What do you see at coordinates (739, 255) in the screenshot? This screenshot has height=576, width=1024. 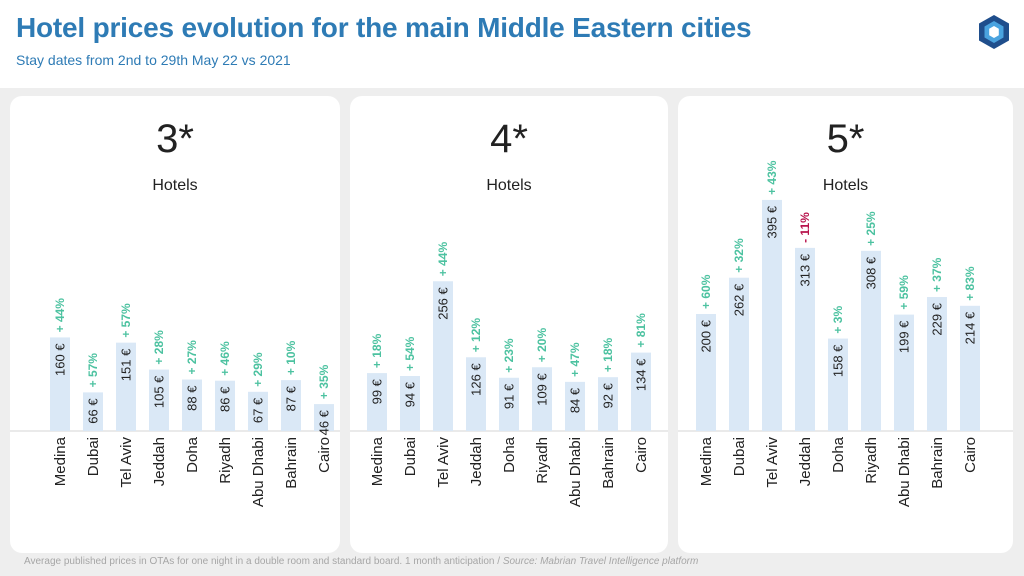 I see `change-label: + 32%` at bounding box center [739, 255].